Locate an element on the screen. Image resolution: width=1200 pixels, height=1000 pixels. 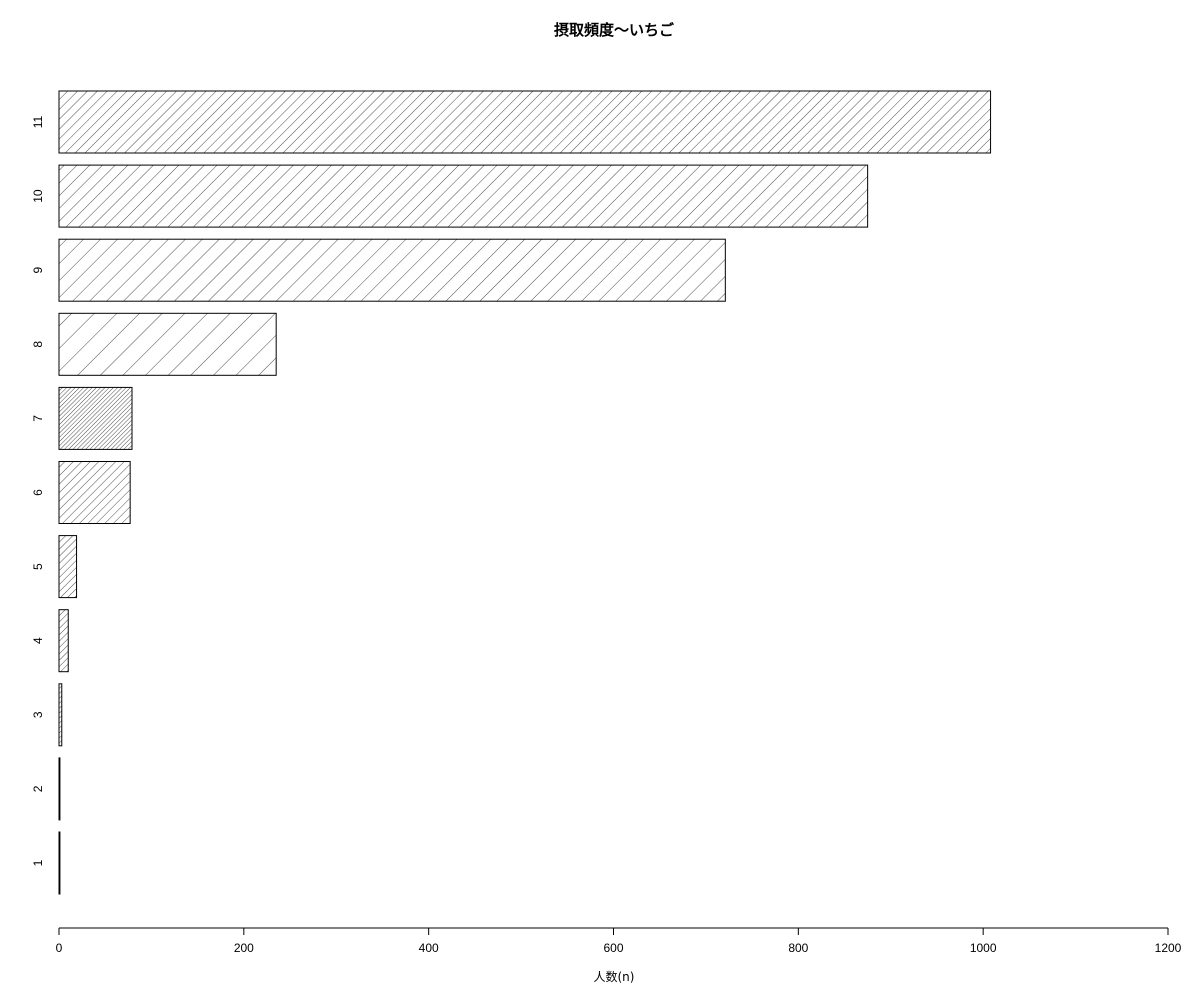
x-axis: 0 200 400 600 800 1000 1200 is located at coordinates (619, 941).